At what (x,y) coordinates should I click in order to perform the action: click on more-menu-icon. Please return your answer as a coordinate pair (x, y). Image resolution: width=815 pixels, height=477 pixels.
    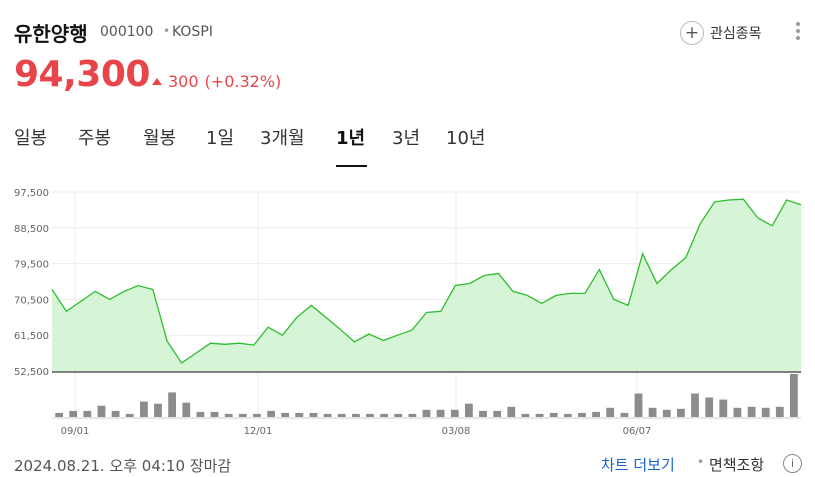
    Looking at the image, I should click on (798, 31).